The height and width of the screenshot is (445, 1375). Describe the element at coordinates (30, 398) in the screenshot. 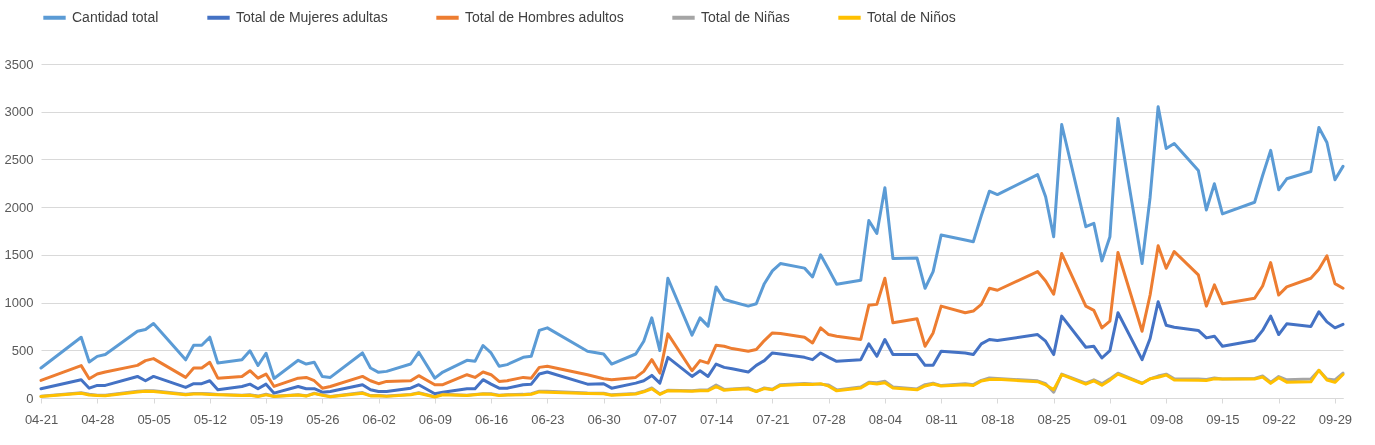

I see `y-tick-label: 0` at that location.